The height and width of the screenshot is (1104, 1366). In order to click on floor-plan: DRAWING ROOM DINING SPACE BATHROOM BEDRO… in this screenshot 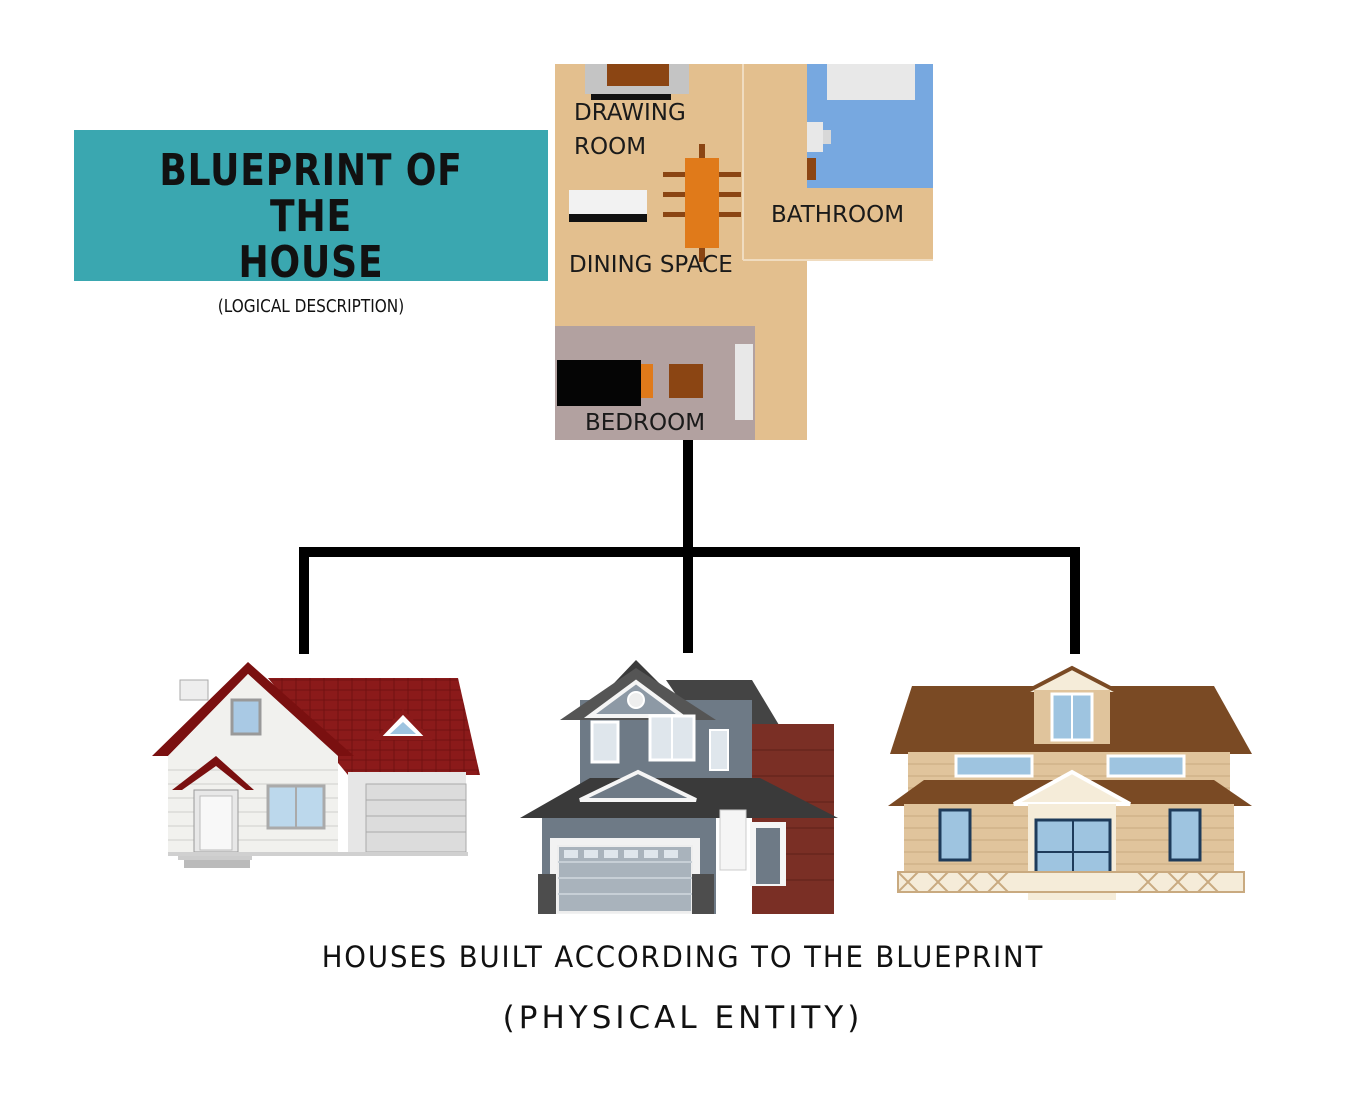, I will do `click(744, 253)`.